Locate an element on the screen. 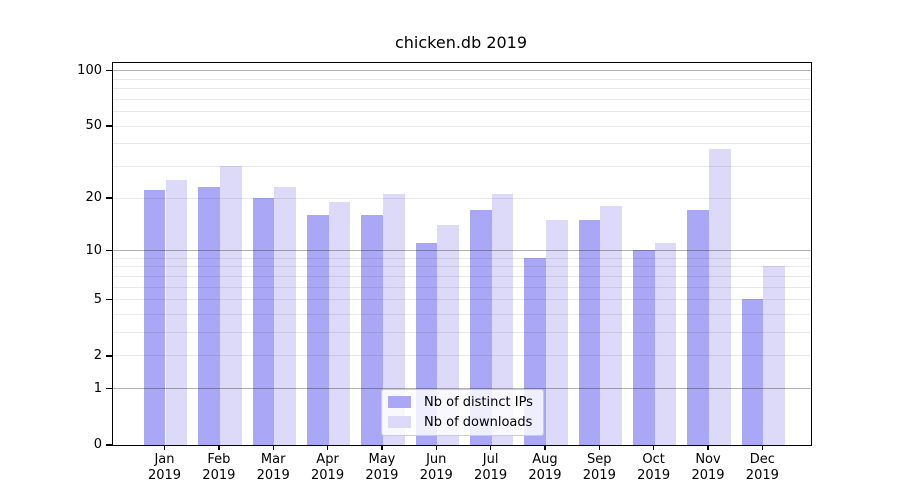  bar-downloads-oct is located at coordinates (665, 343).